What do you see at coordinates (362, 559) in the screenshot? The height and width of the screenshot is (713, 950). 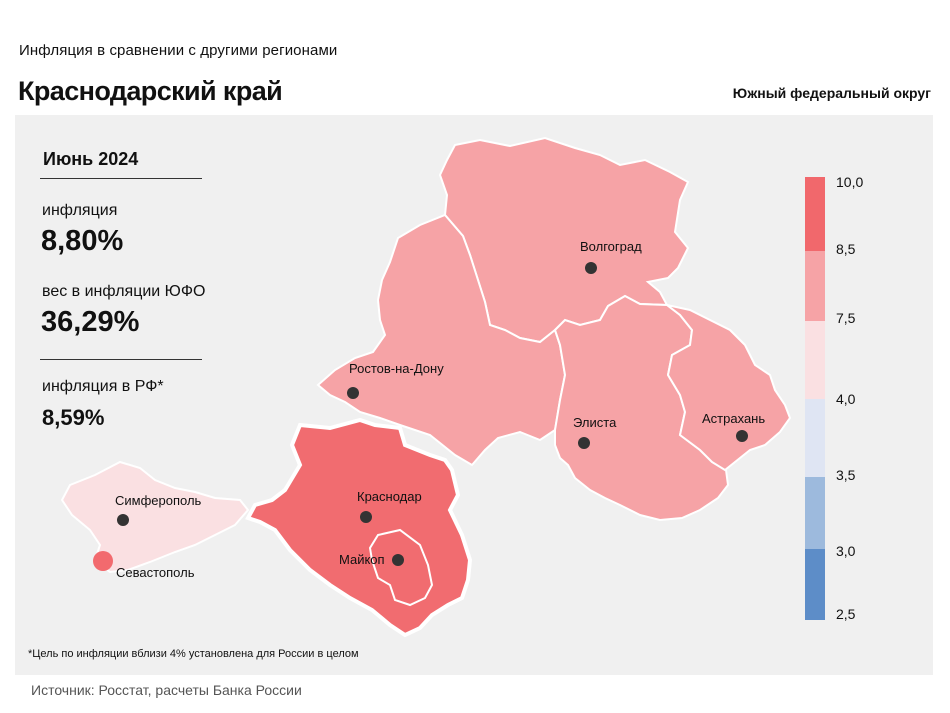 I see `city-label-maykop: Майкоп` at bounding box center [362, 559].